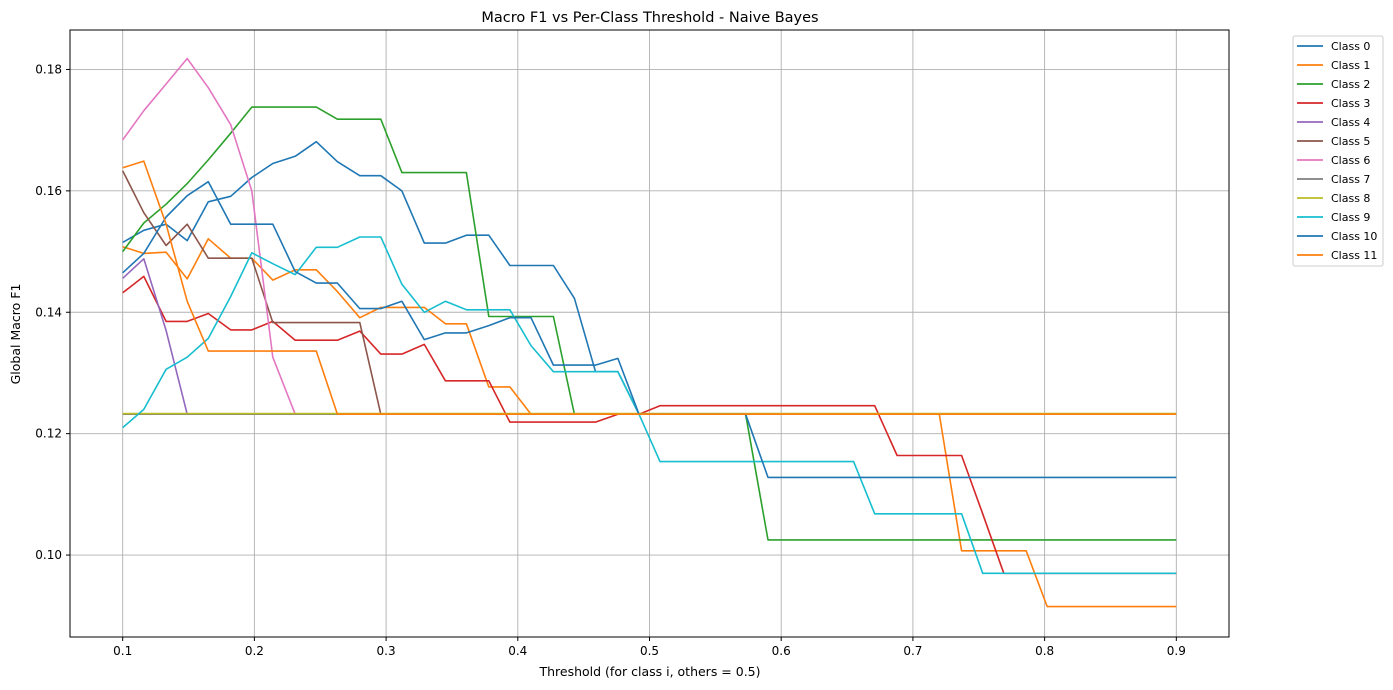  Describe the element at coordinates (1350, 141) in the screenshot. I see `legend-label: Class 5` at that location.